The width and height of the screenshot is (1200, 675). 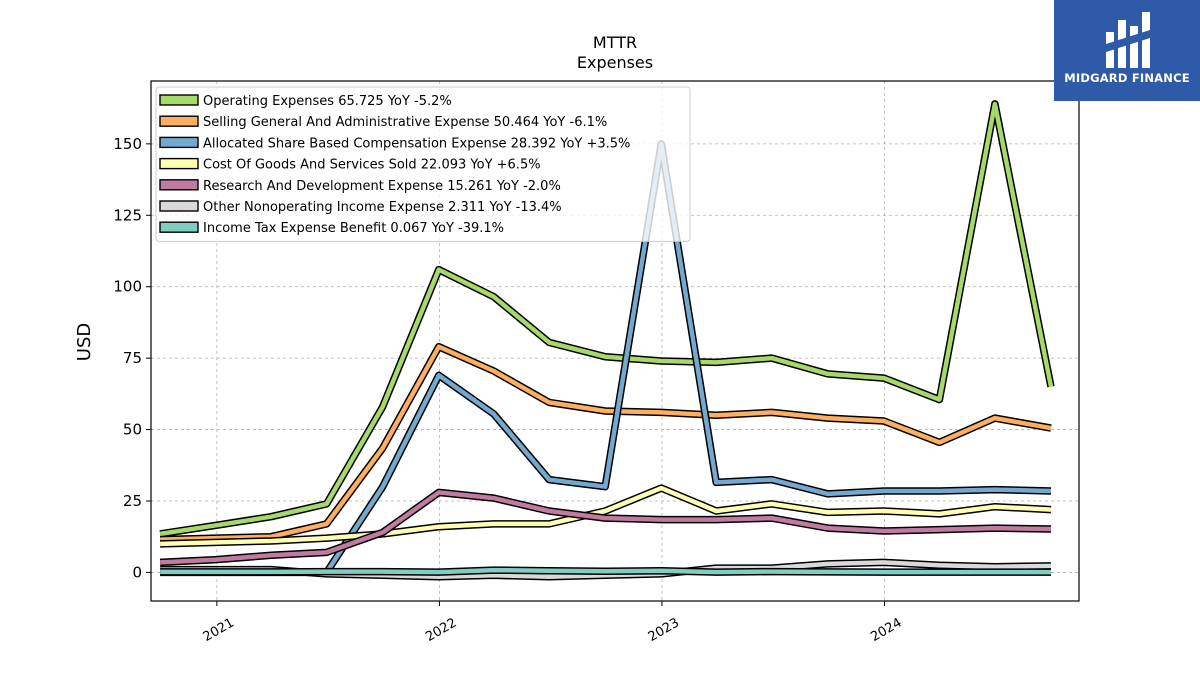 What do you see at coordinates (552, 623) in the screenshot?
I see `x-axis-ticks: 2021 2022 2023 2024` at bounding box center [552, 623].